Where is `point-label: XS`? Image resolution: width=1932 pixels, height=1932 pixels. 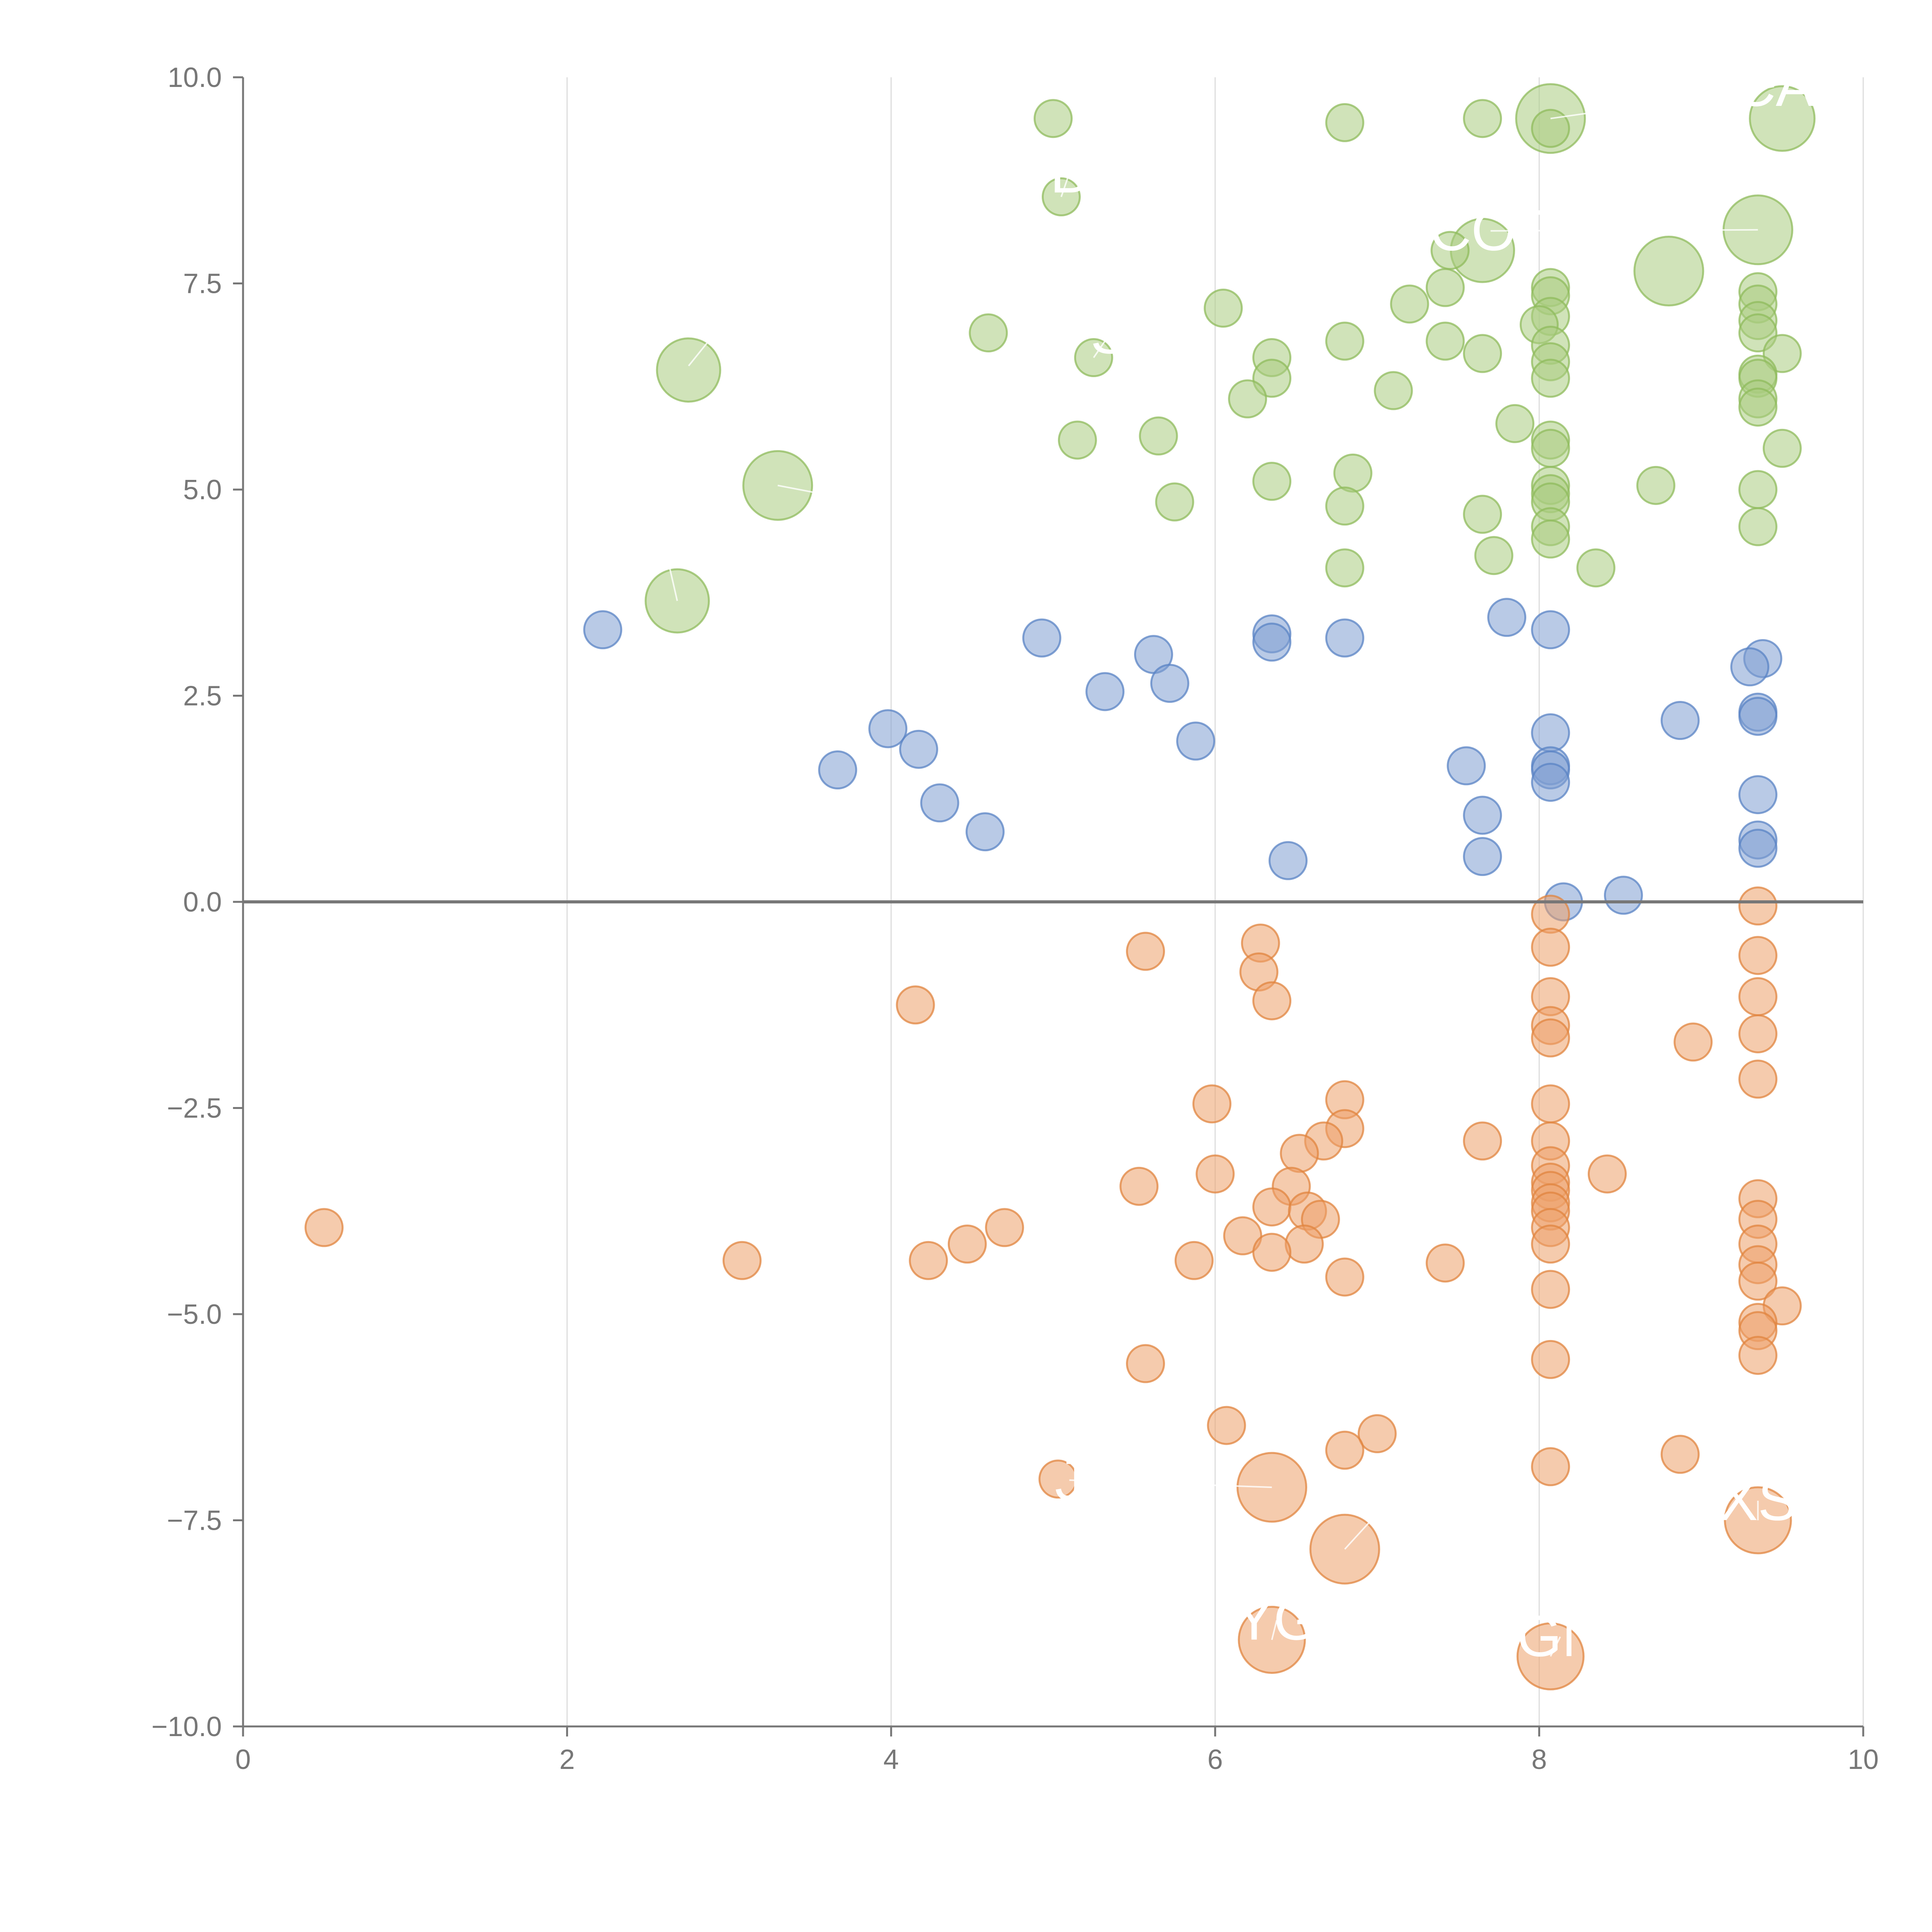
point-label: XS is located at coordinates (1757, 1500).